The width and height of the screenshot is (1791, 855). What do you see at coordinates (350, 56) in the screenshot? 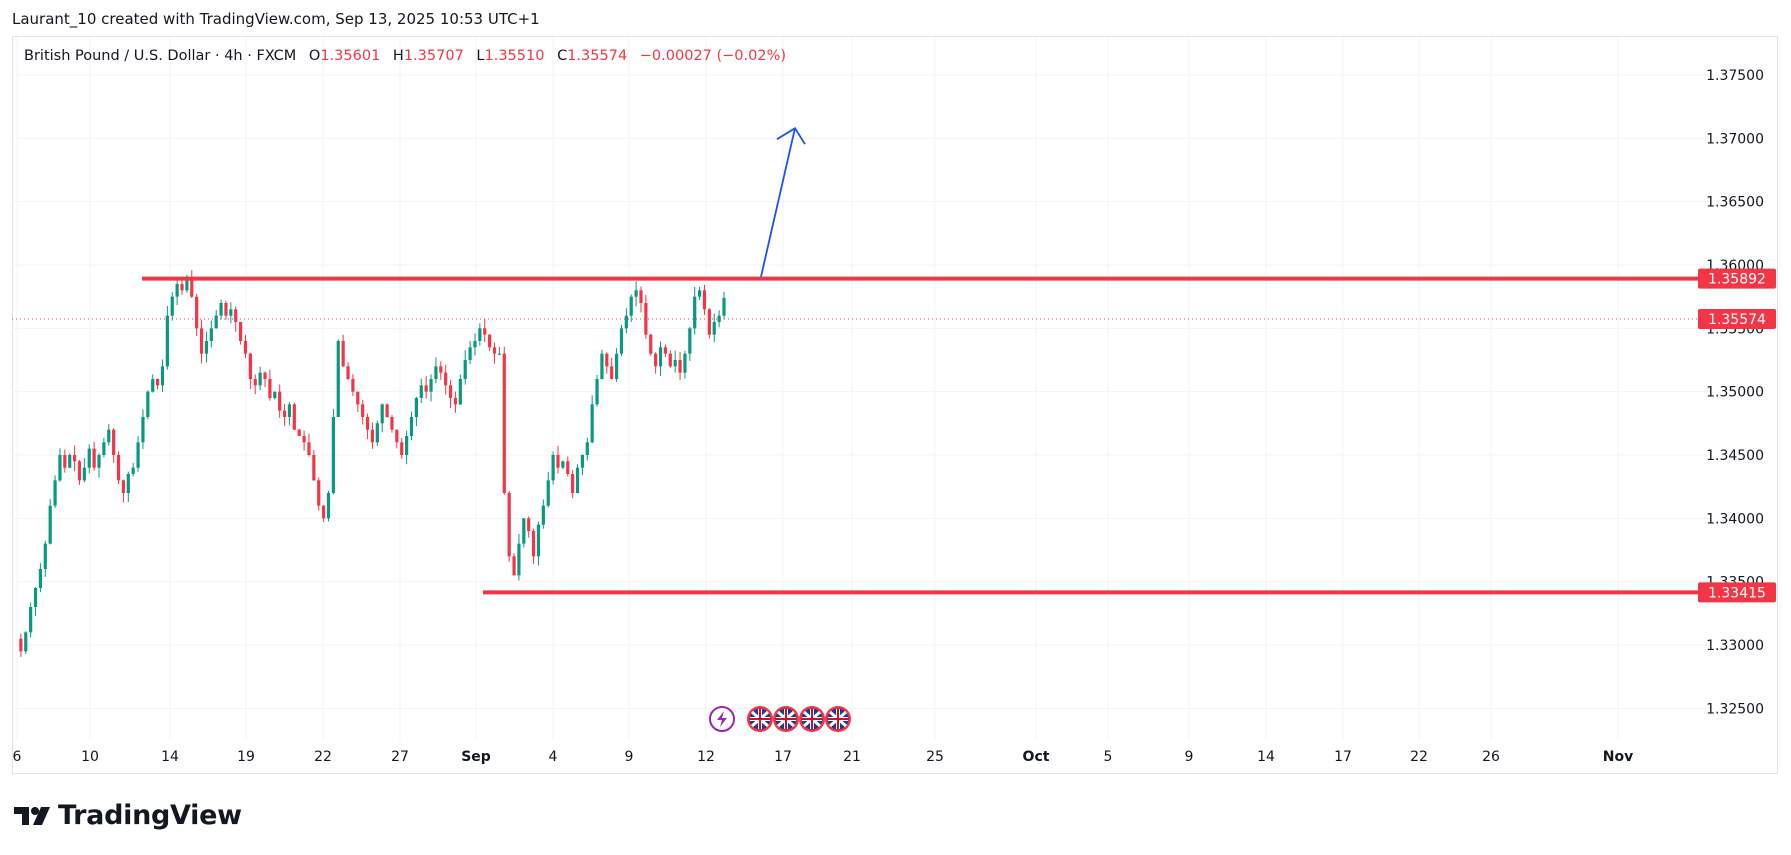
I see `open-value: 1.35601` at bounding box center [350, 56].